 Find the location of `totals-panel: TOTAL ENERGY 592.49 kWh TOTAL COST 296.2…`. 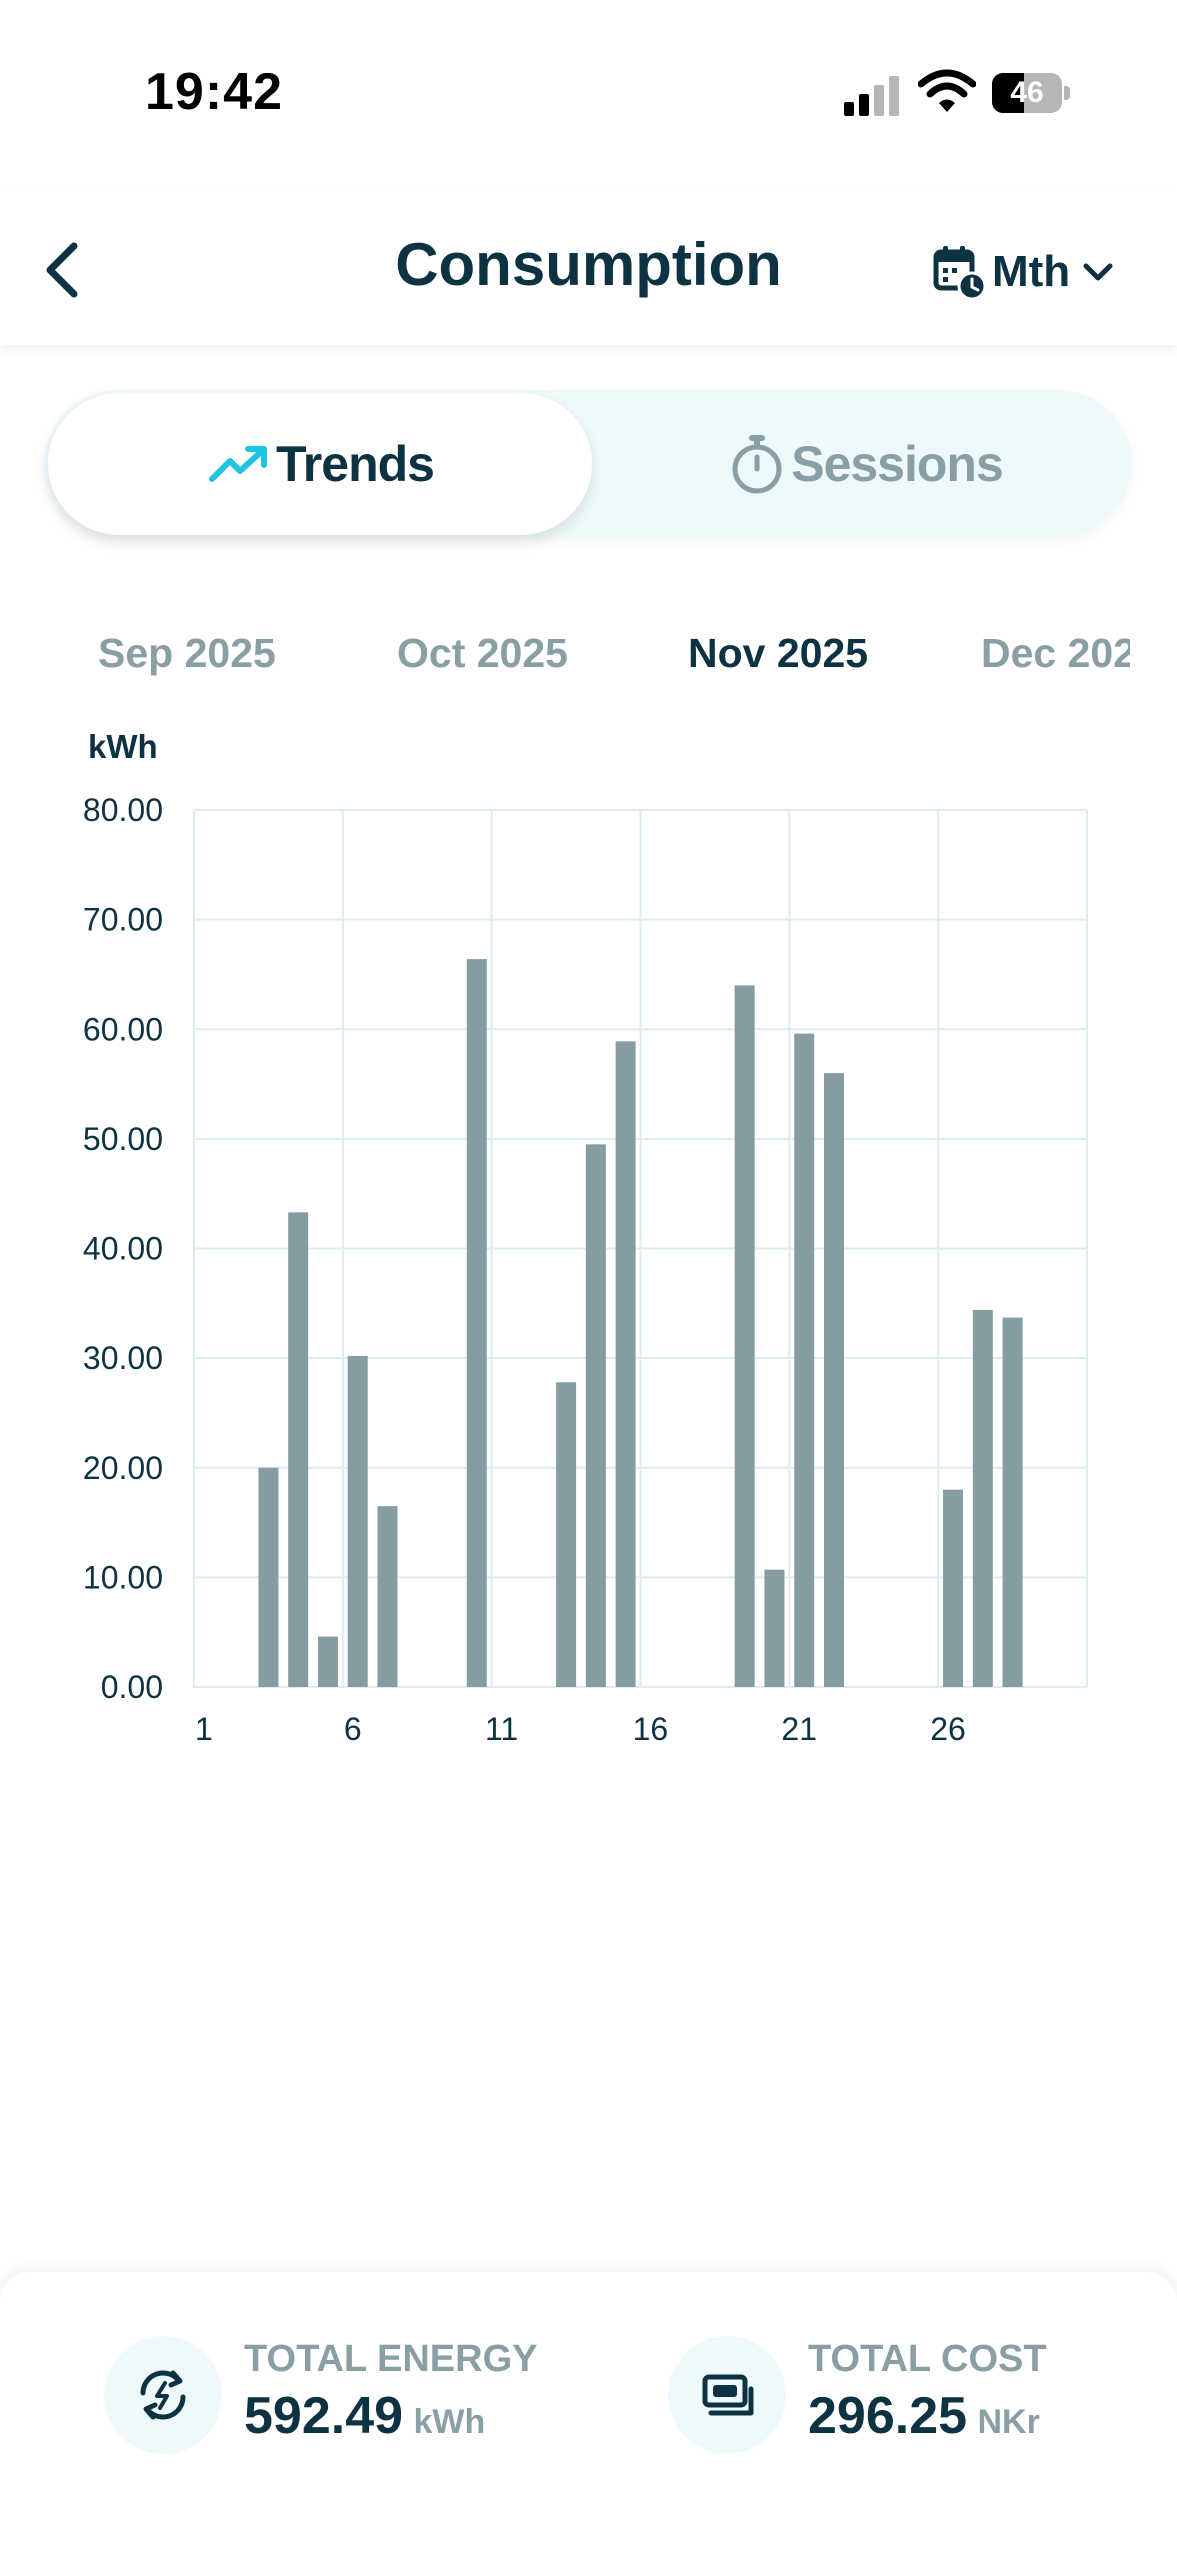

totals-panel: TOTAL ENERGY 592.49 kWh TOTAL COST 296.2… is located at coordinates (588, 2416).